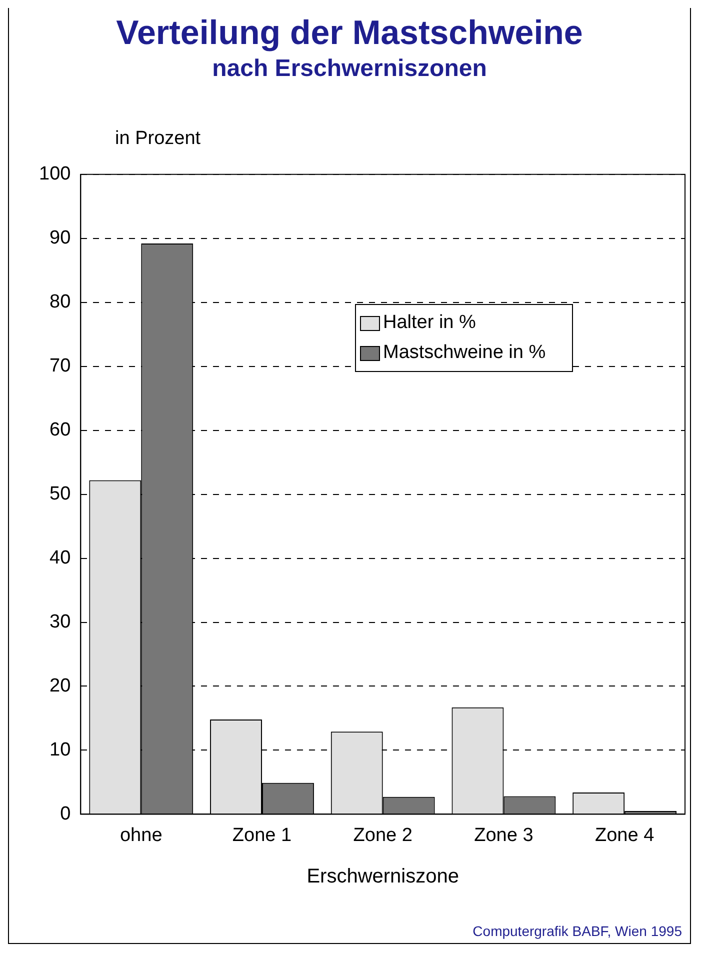 The image size is (701, 954). I want to click on y-tick-label: 80, so click(60, 302).